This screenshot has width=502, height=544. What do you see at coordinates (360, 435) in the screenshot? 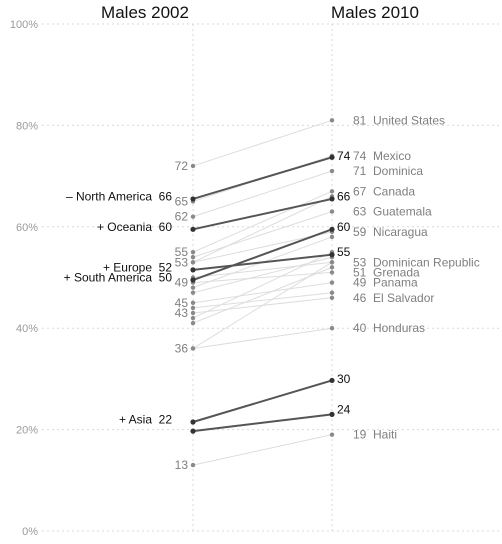
I see `right-value-label: 19` at bounding box center [360, 435].